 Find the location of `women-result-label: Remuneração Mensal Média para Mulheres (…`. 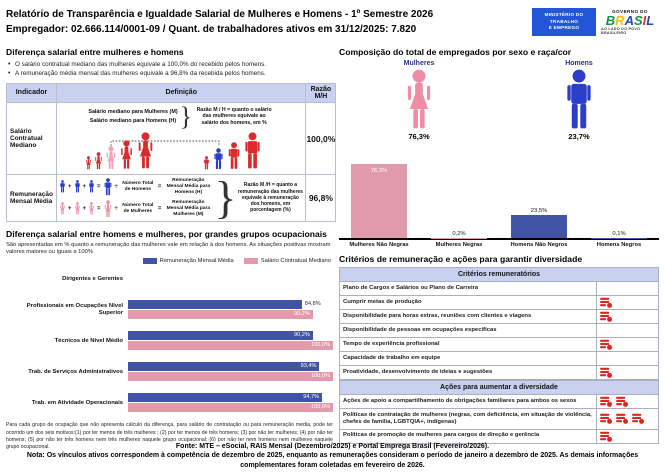

women-result-label: Remuneração Mensal Média para Mulheres (… is located at coordinates (188, 208).